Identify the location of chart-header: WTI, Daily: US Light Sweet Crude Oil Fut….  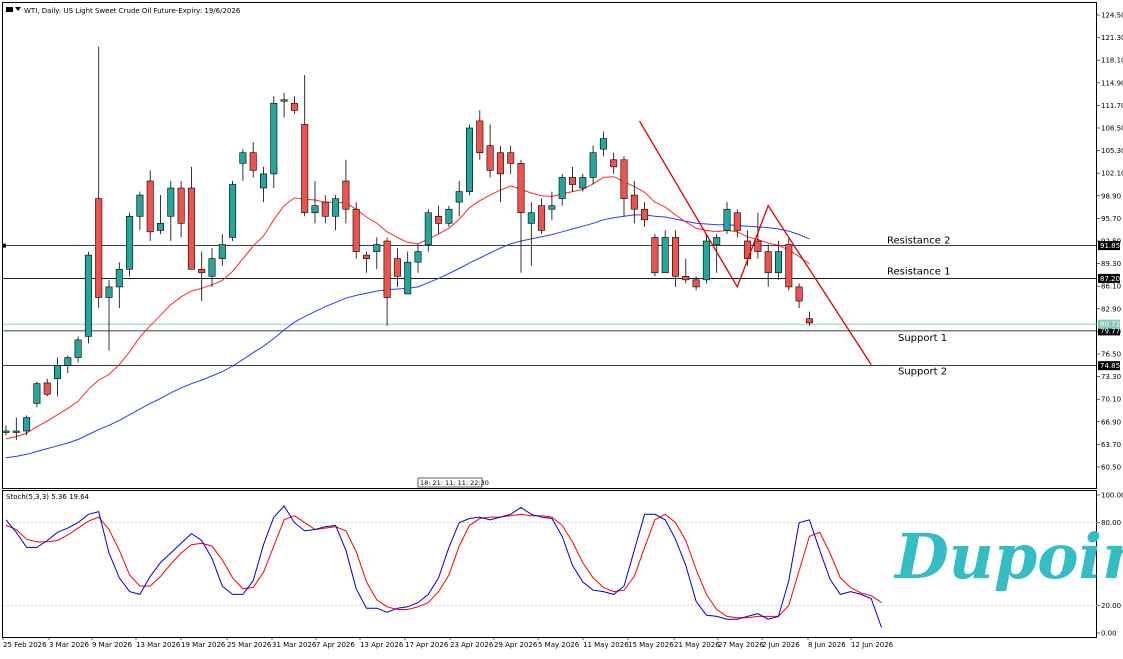
(123, 11).